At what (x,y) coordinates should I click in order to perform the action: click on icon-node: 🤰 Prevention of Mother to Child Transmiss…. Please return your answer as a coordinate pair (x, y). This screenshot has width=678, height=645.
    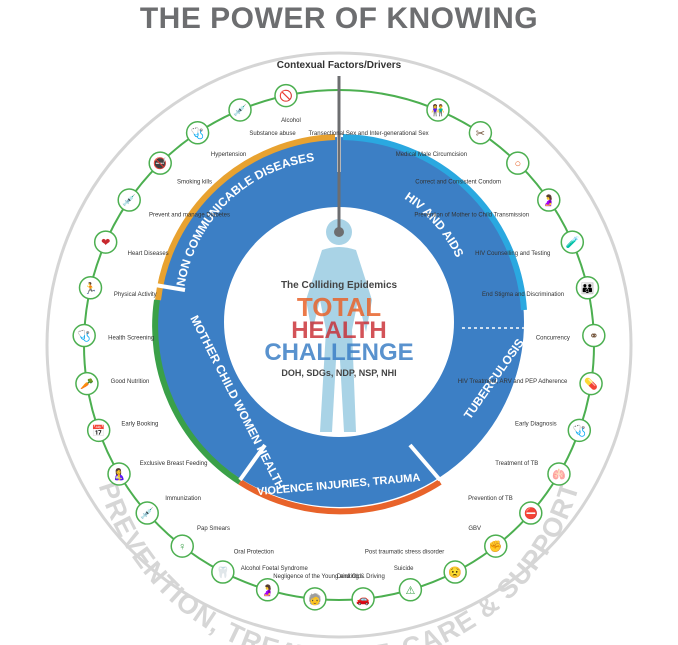
    Looking at the image, I should click on (487, 203).